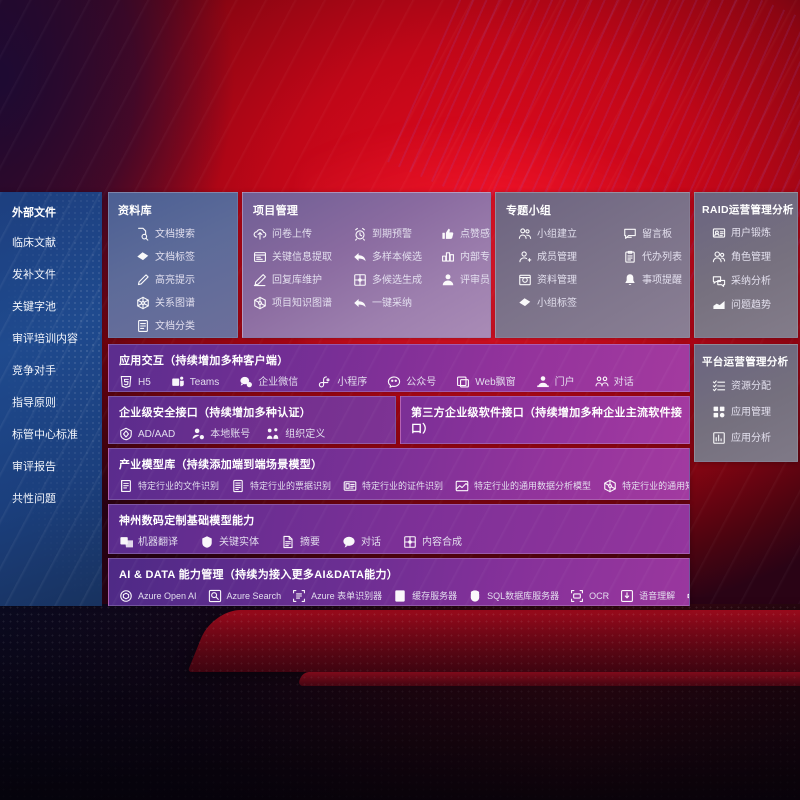  Describe the element at coordinates (34, 275) in the screenshot. I see `sidebar-item-supplement-files: 发补文件` at that location.